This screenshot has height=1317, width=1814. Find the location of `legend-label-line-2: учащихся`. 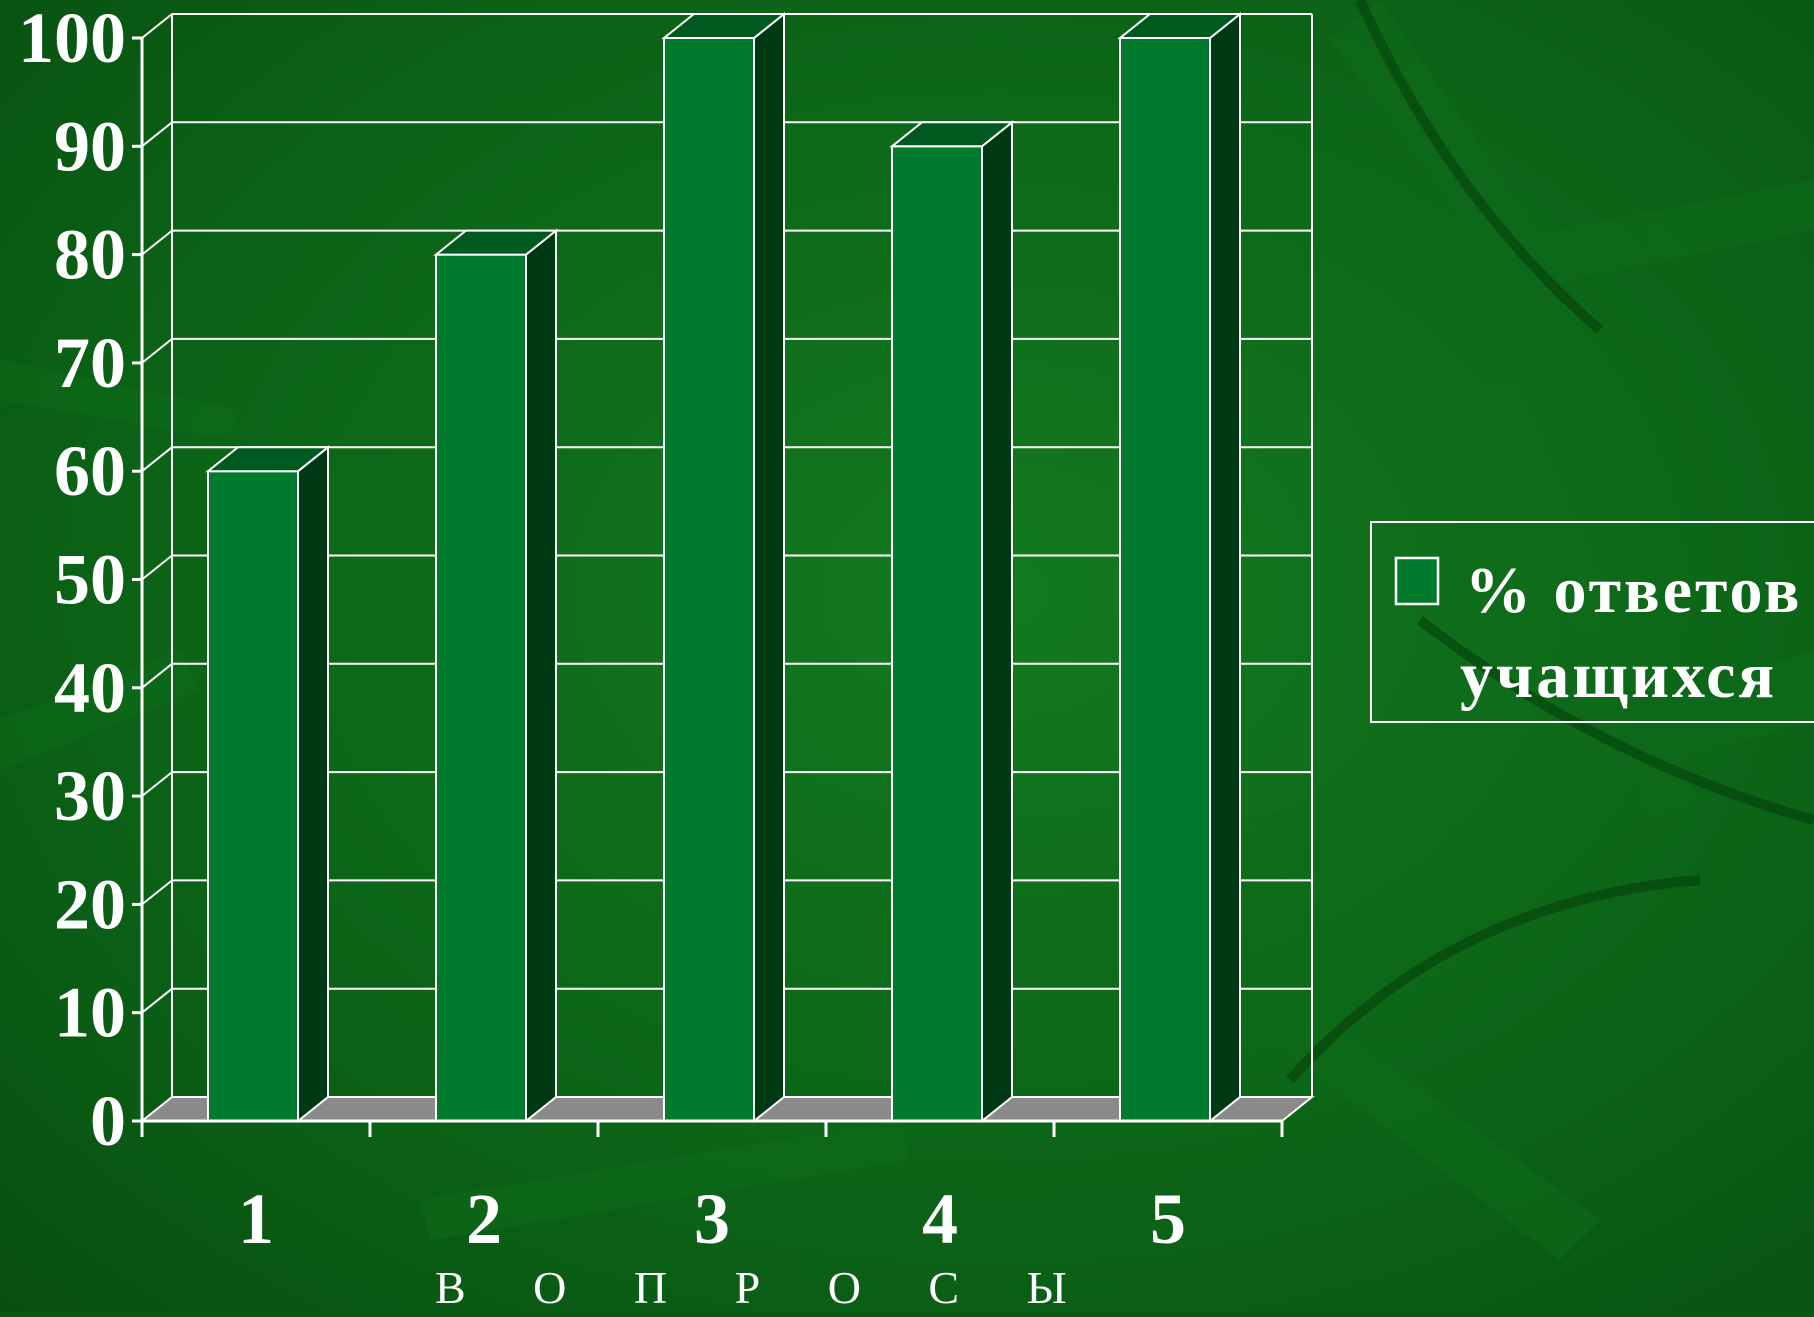

legend-label-line-2: учащихся is located at coordinates (1618, 675).